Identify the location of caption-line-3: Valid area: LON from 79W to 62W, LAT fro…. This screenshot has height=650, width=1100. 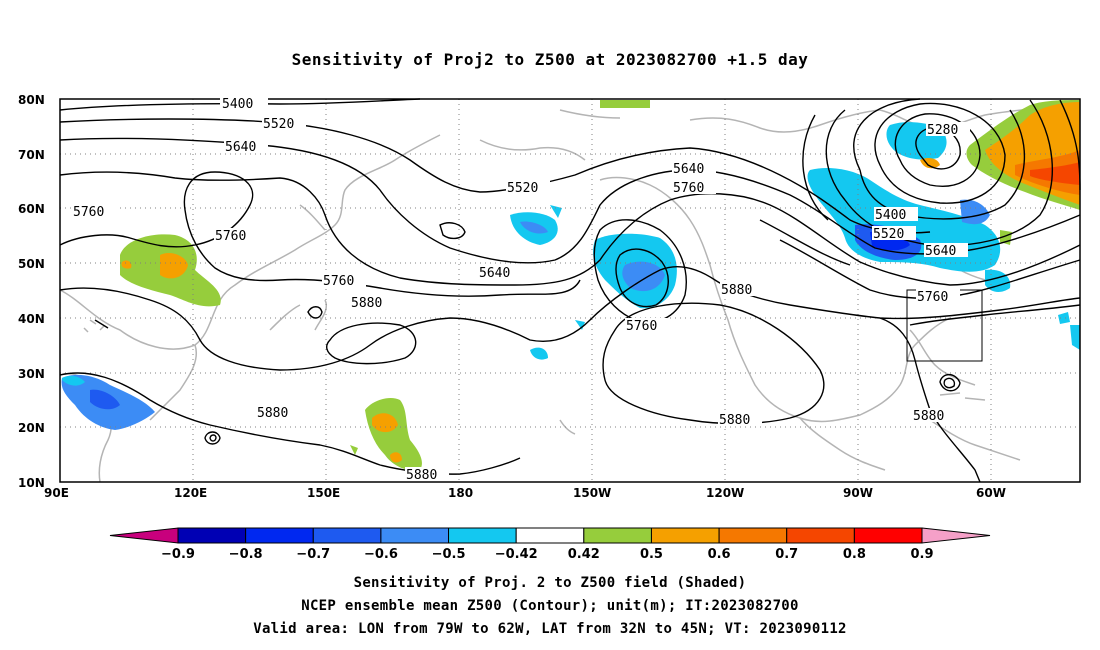
(550, 629).